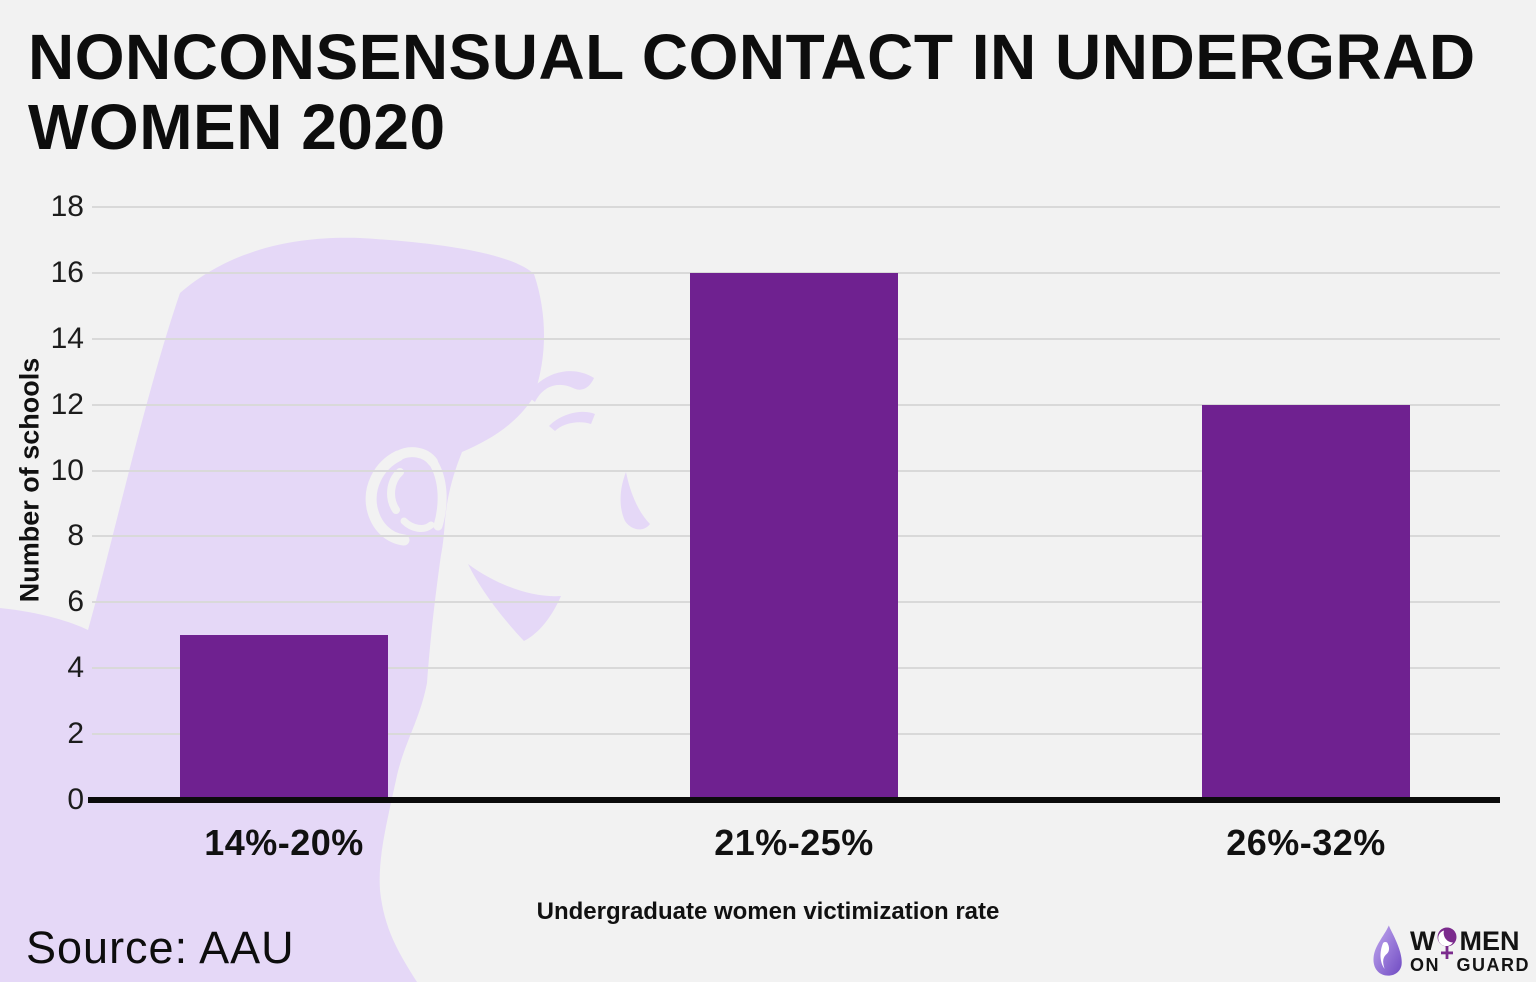  What do you see at coordinates (794, 536) in the screenshot?
I see `bar-21%-25%` at bounding box center [794, 536].